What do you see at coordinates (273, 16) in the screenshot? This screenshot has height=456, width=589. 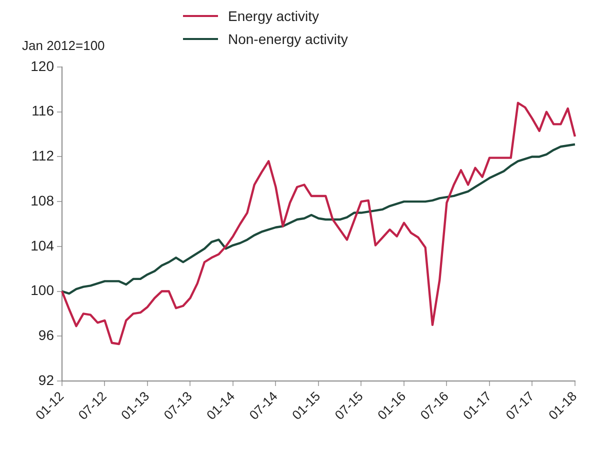 I see `legend-label: Energy activity` at bounding box center [273, 16].